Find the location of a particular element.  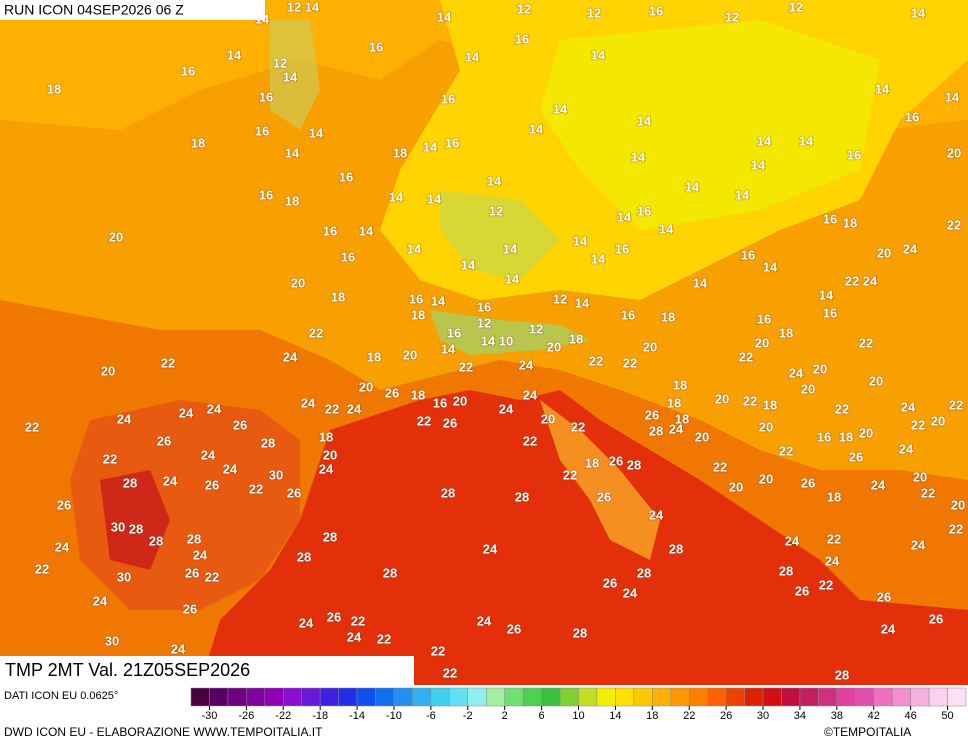

data-source: DATI ICON EU 0.0625° is located at coordinates (61, 696).